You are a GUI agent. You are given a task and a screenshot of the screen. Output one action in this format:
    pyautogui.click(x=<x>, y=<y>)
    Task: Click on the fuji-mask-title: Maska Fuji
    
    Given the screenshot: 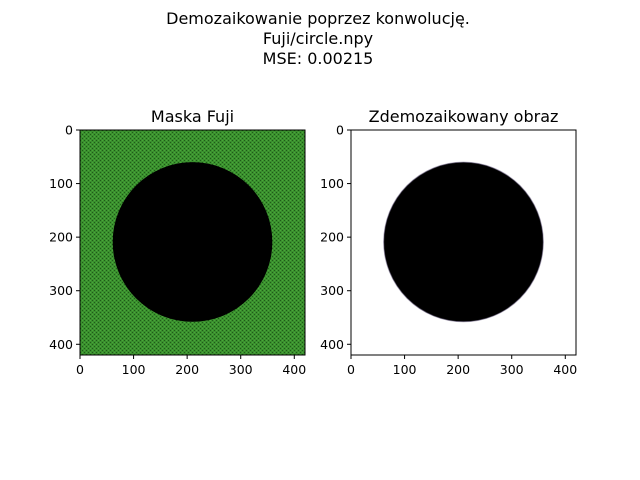 What is the action you would take?
    pyautogui.click(x=192, y=116)
    